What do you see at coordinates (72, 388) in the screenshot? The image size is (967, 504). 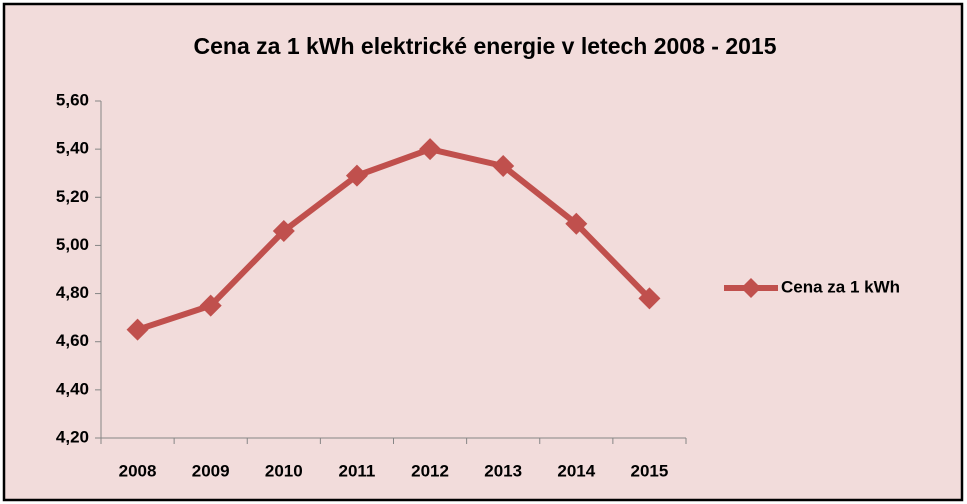 I see `y-tick-label: 4,40` at bounding box center [72, 388].